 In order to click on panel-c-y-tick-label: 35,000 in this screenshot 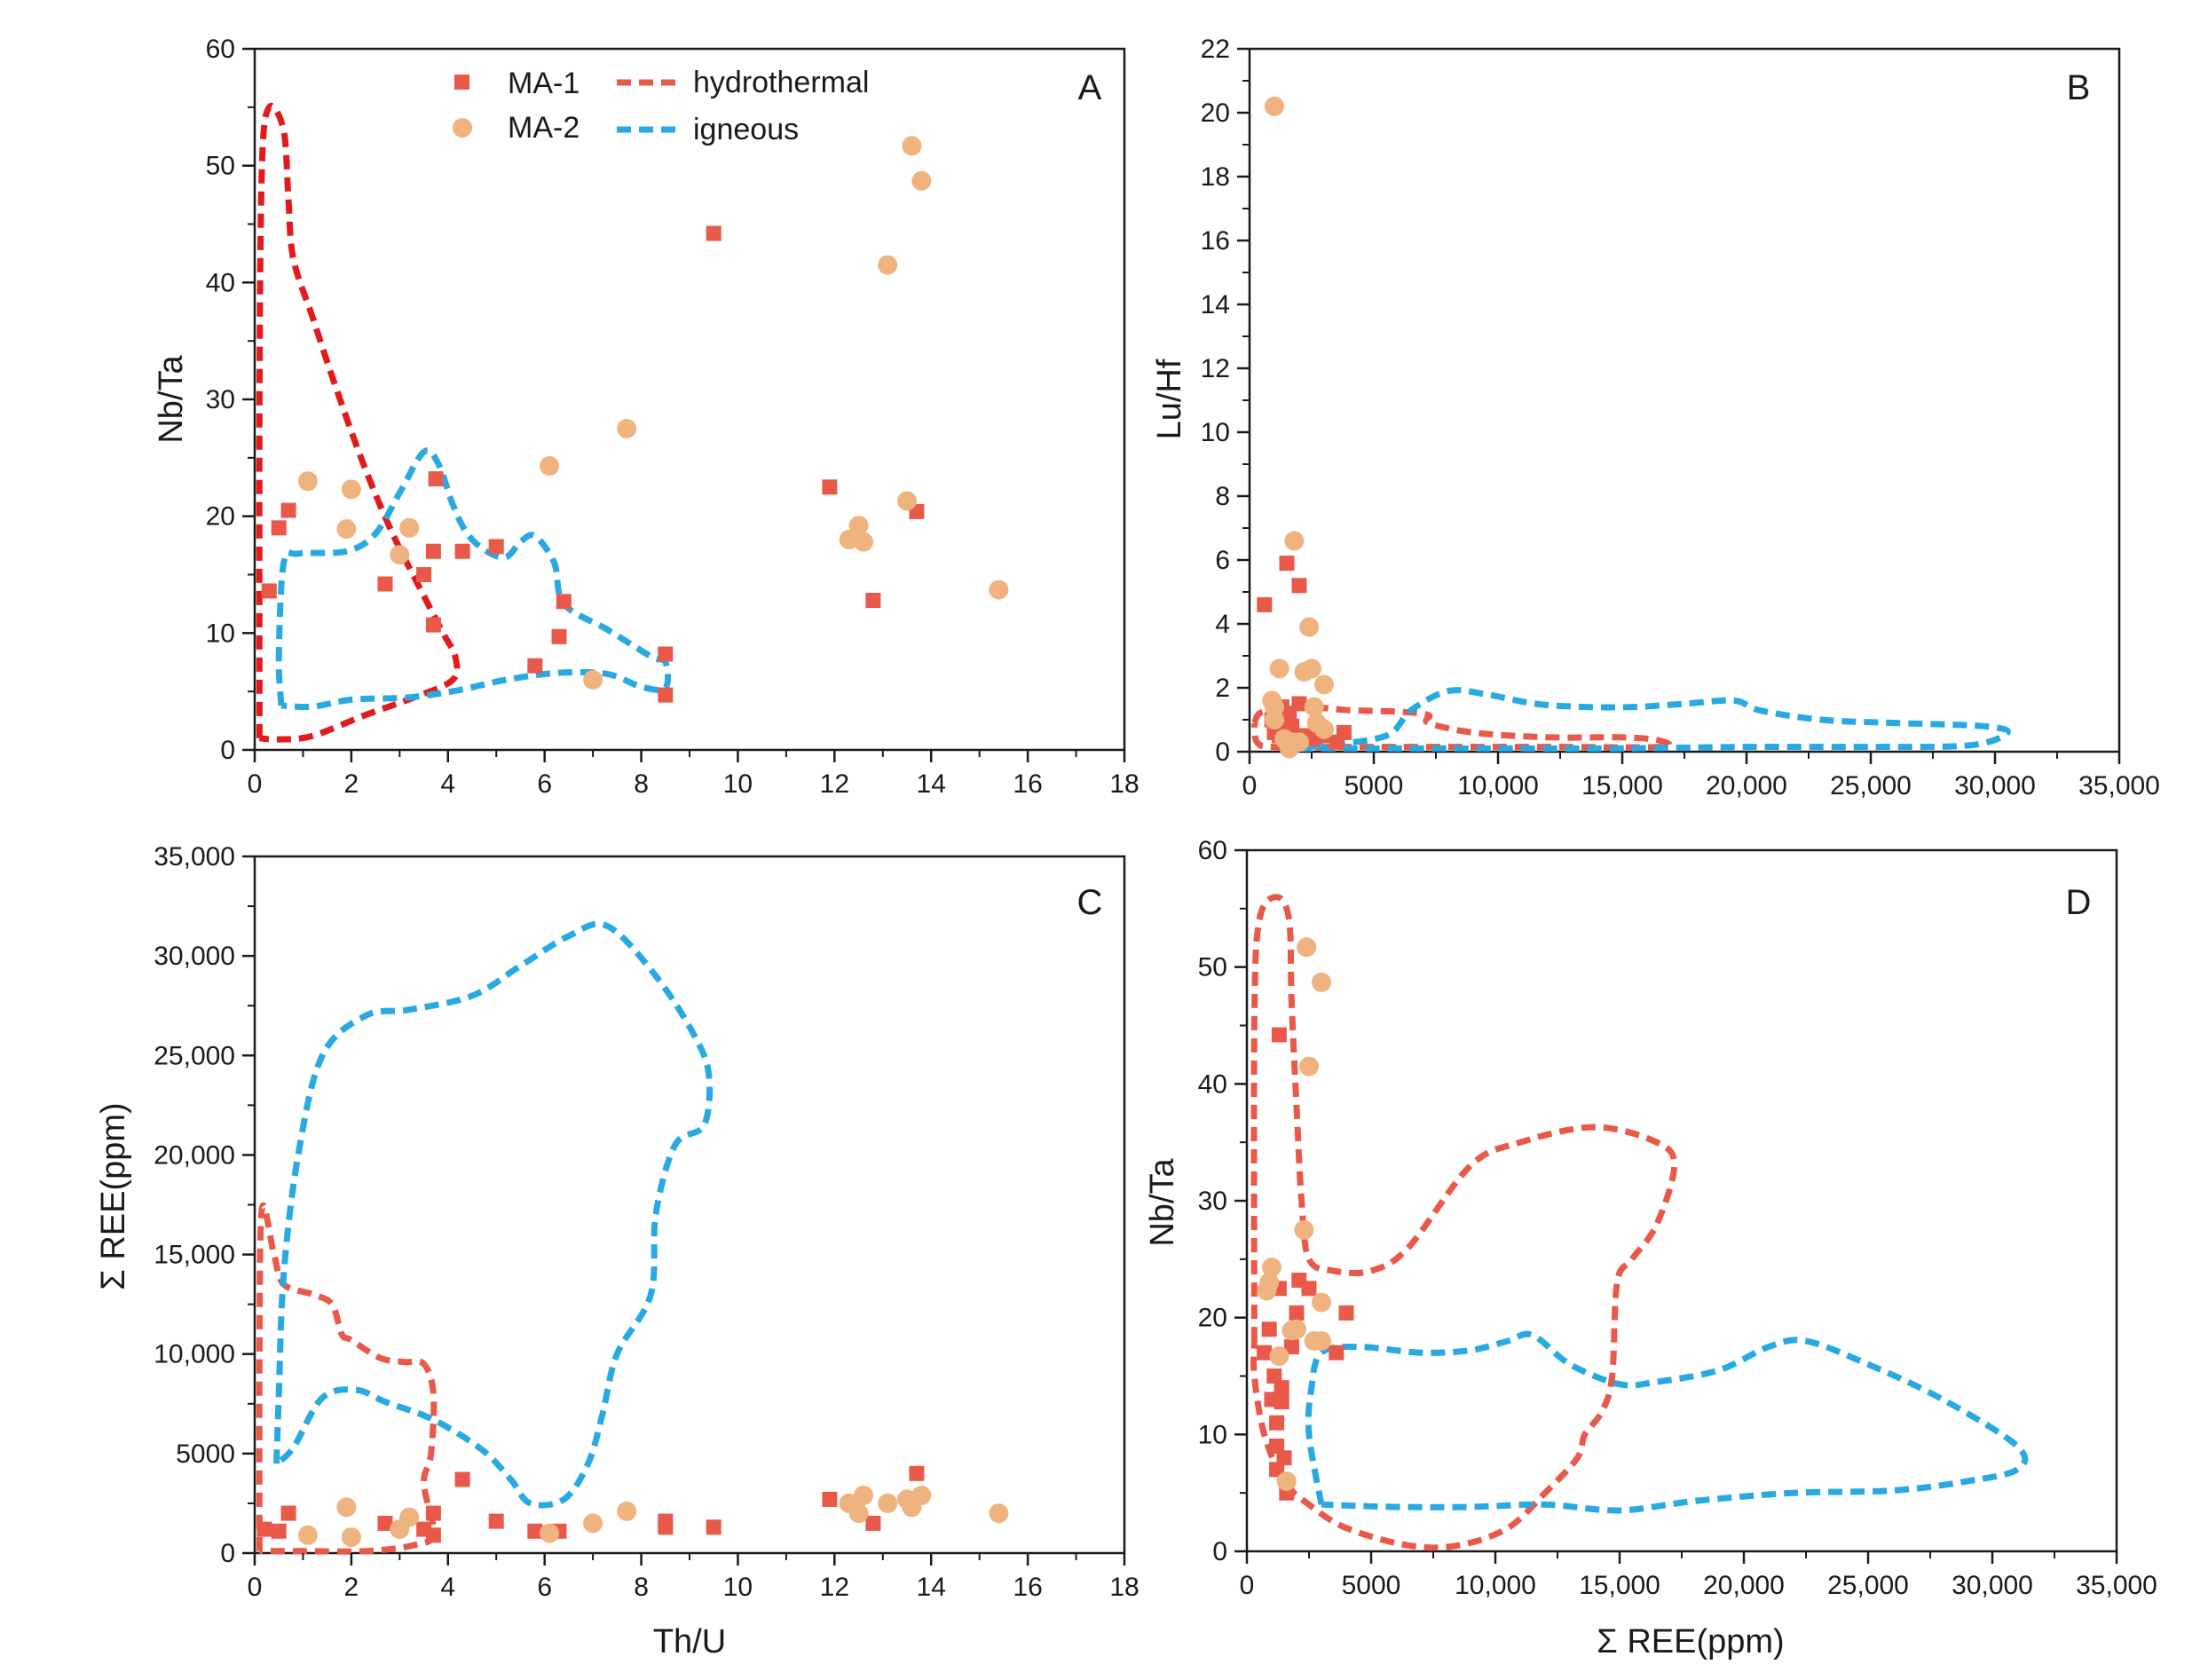, I will do `click(194, 857)`.